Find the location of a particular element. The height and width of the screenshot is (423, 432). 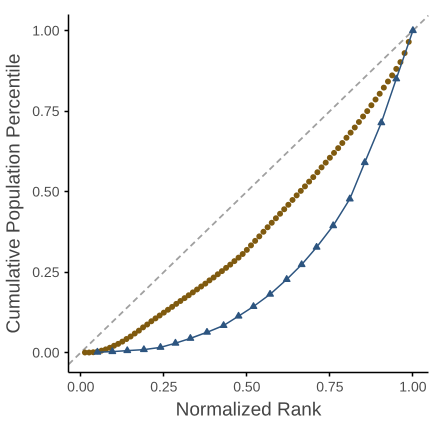

y-tick-label: 0.00 is located at coordinates (46, 352).